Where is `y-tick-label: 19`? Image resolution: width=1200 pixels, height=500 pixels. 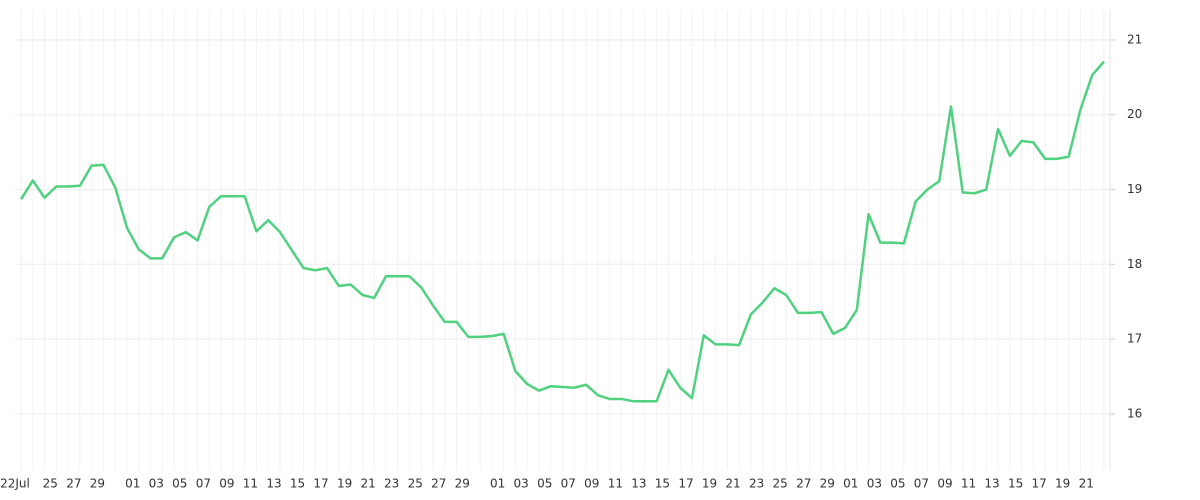
y-tick-label: 19 is located at coordinates (1134, 189).